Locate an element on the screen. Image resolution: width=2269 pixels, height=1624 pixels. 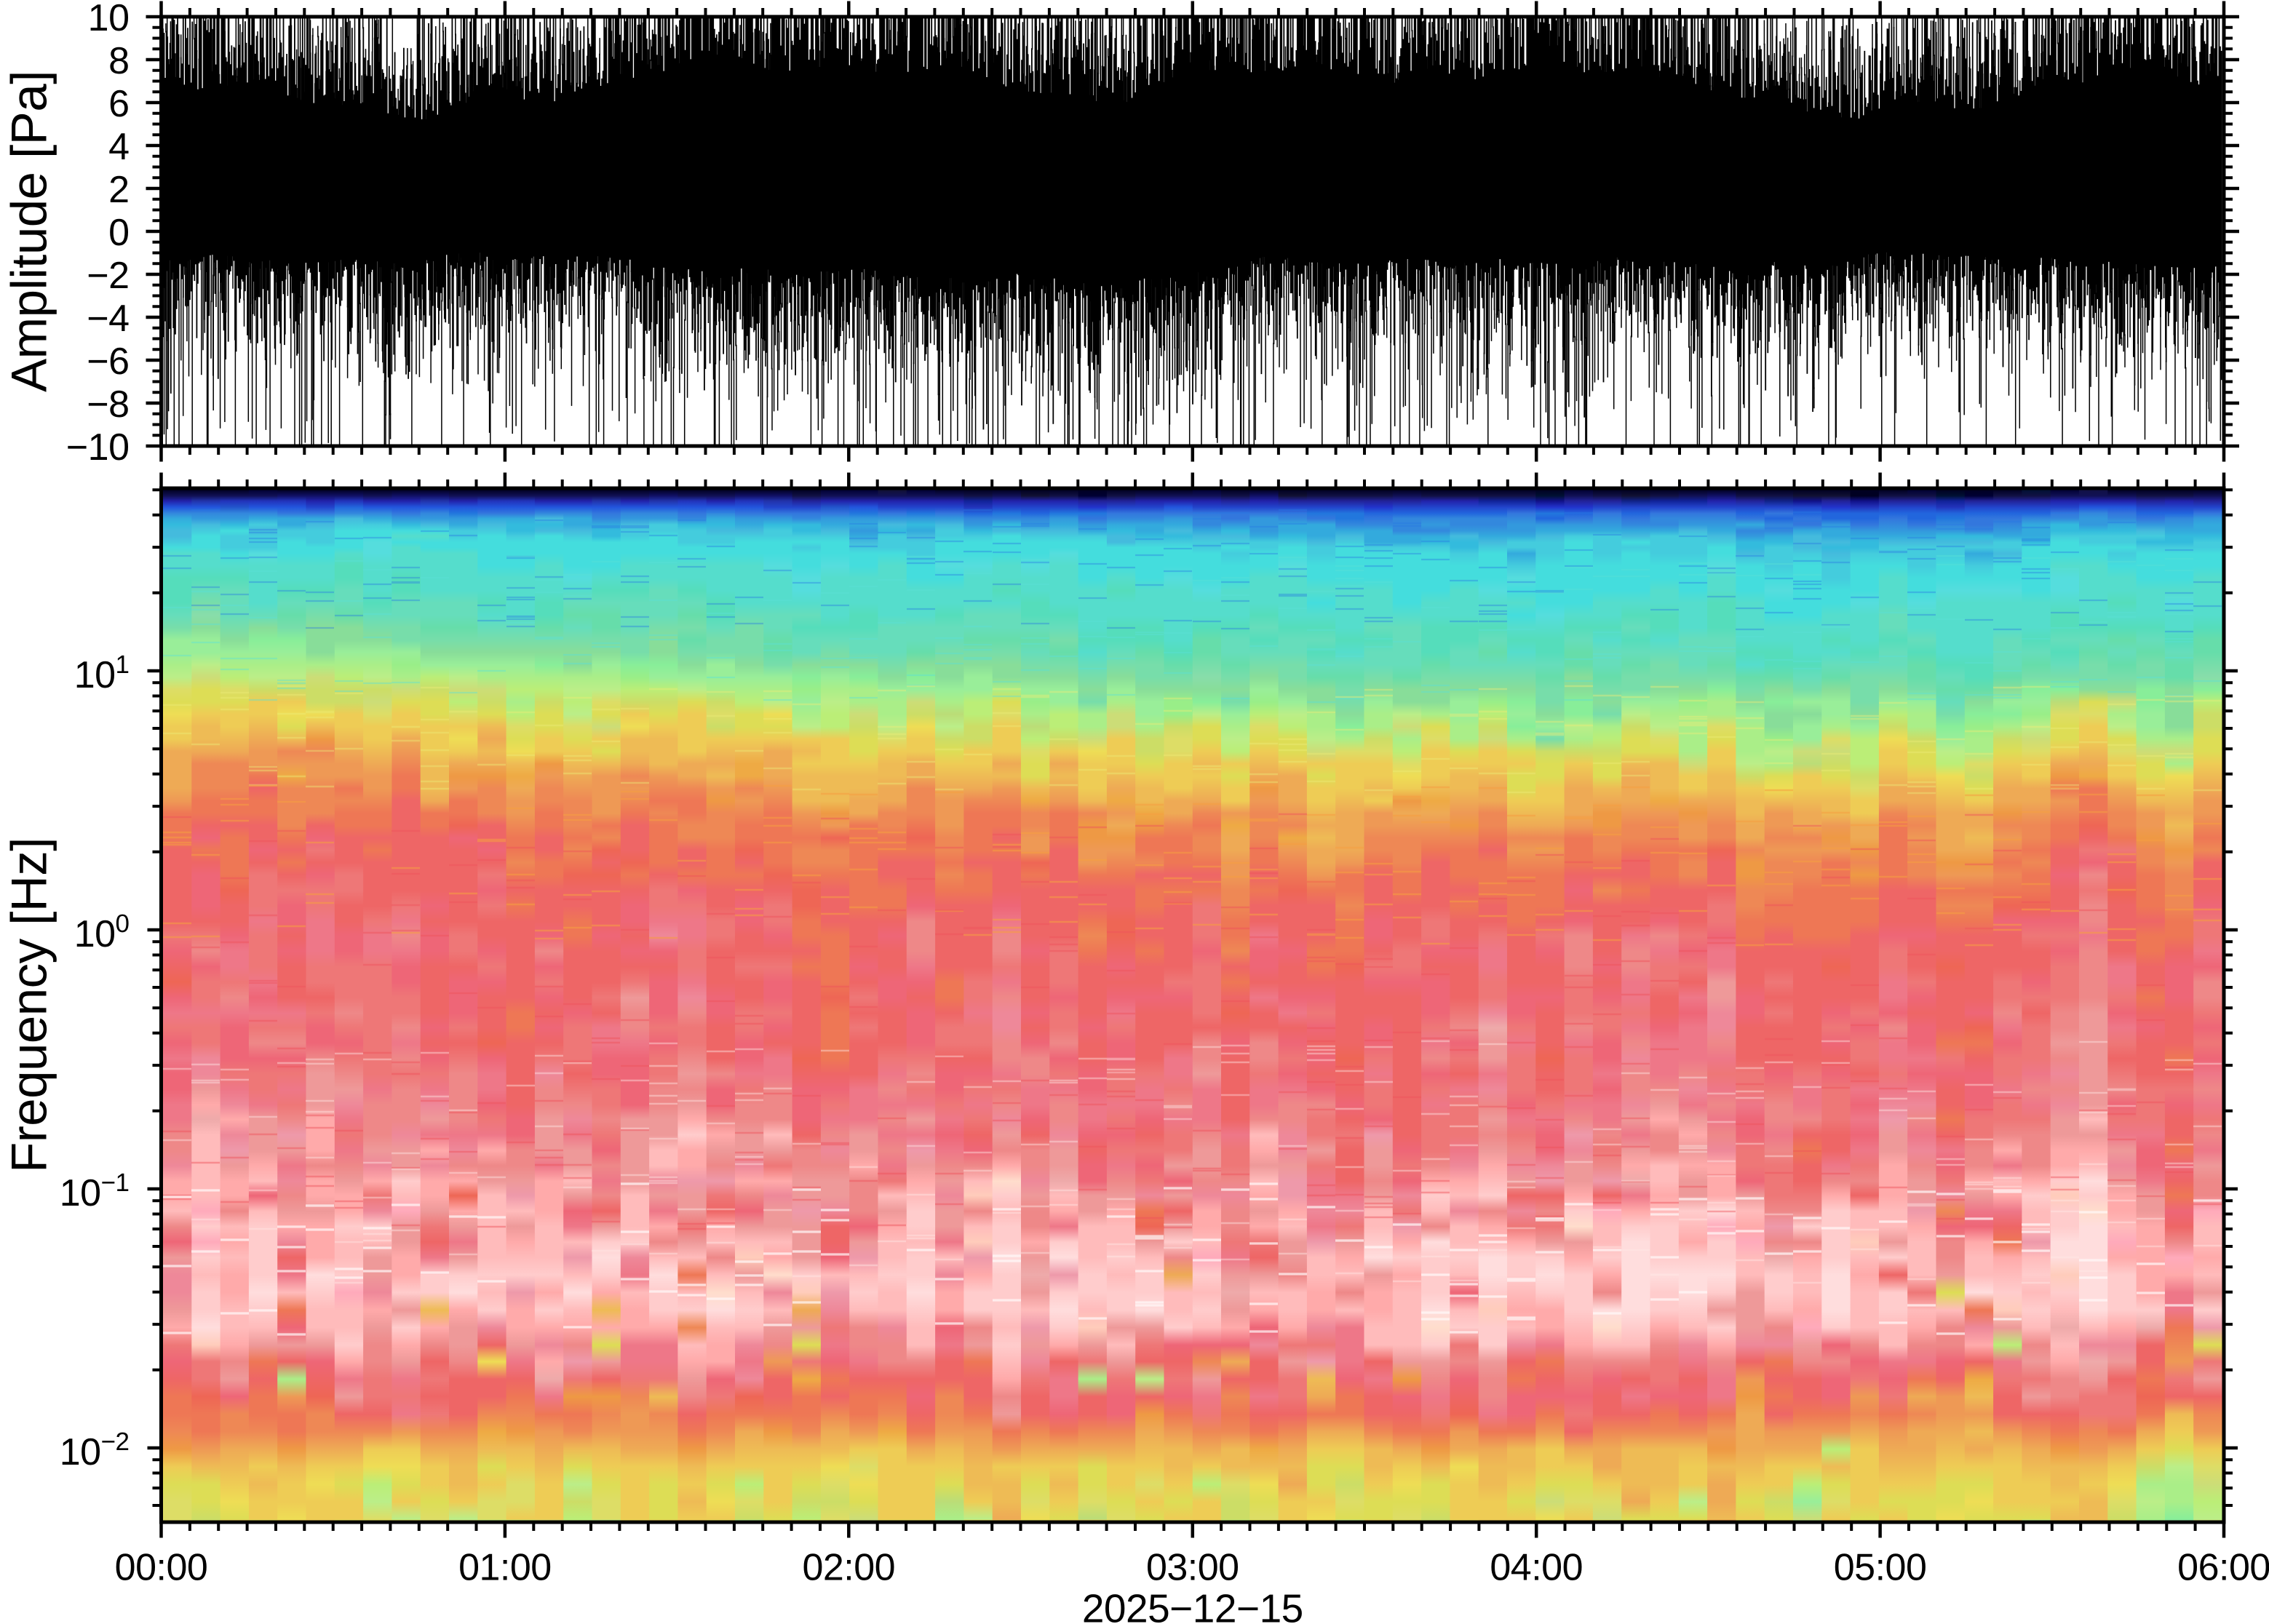
svg-text: 8 is located at coordinates (119, 61).